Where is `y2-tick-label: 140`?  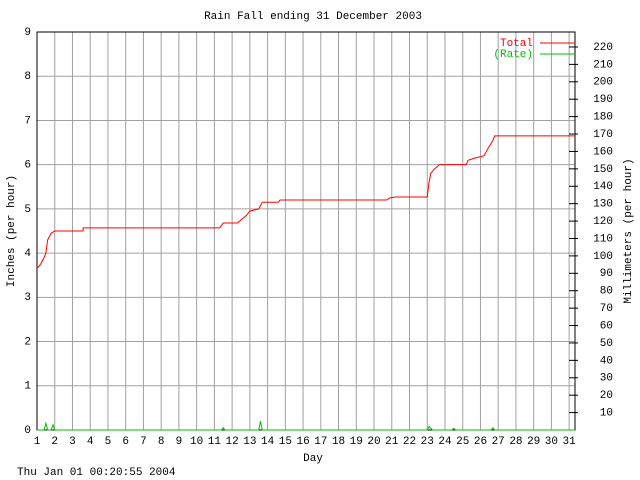
y2-tick-label: 140 is located at coordinates (603, 187).